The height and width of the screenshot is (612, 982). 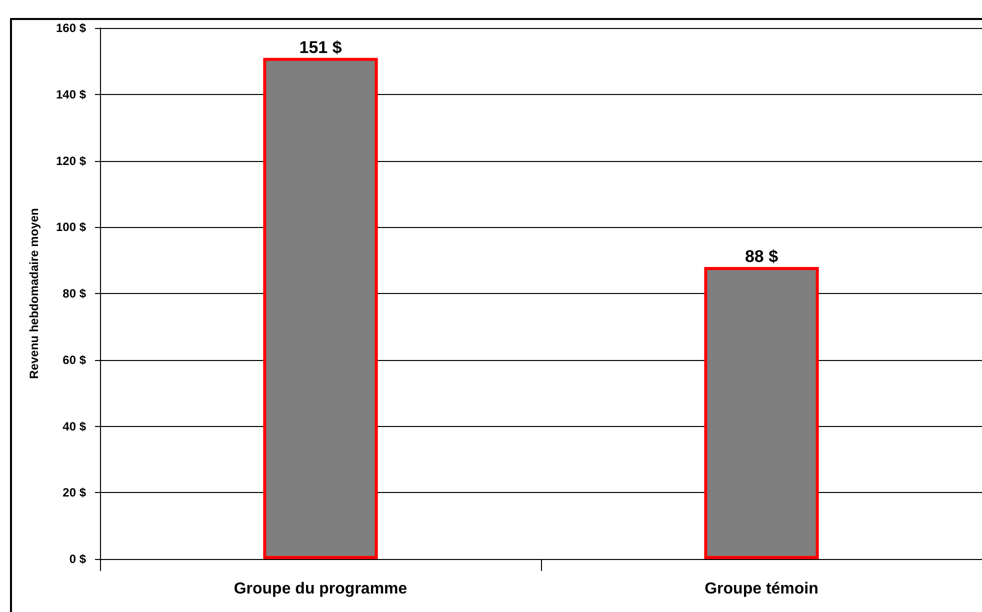 What do you see at coordinates (34, 293) in the screenshot?
I see `y-axis-title: Revenu hebdomadaire moyen` at bounding box center [34, 293].